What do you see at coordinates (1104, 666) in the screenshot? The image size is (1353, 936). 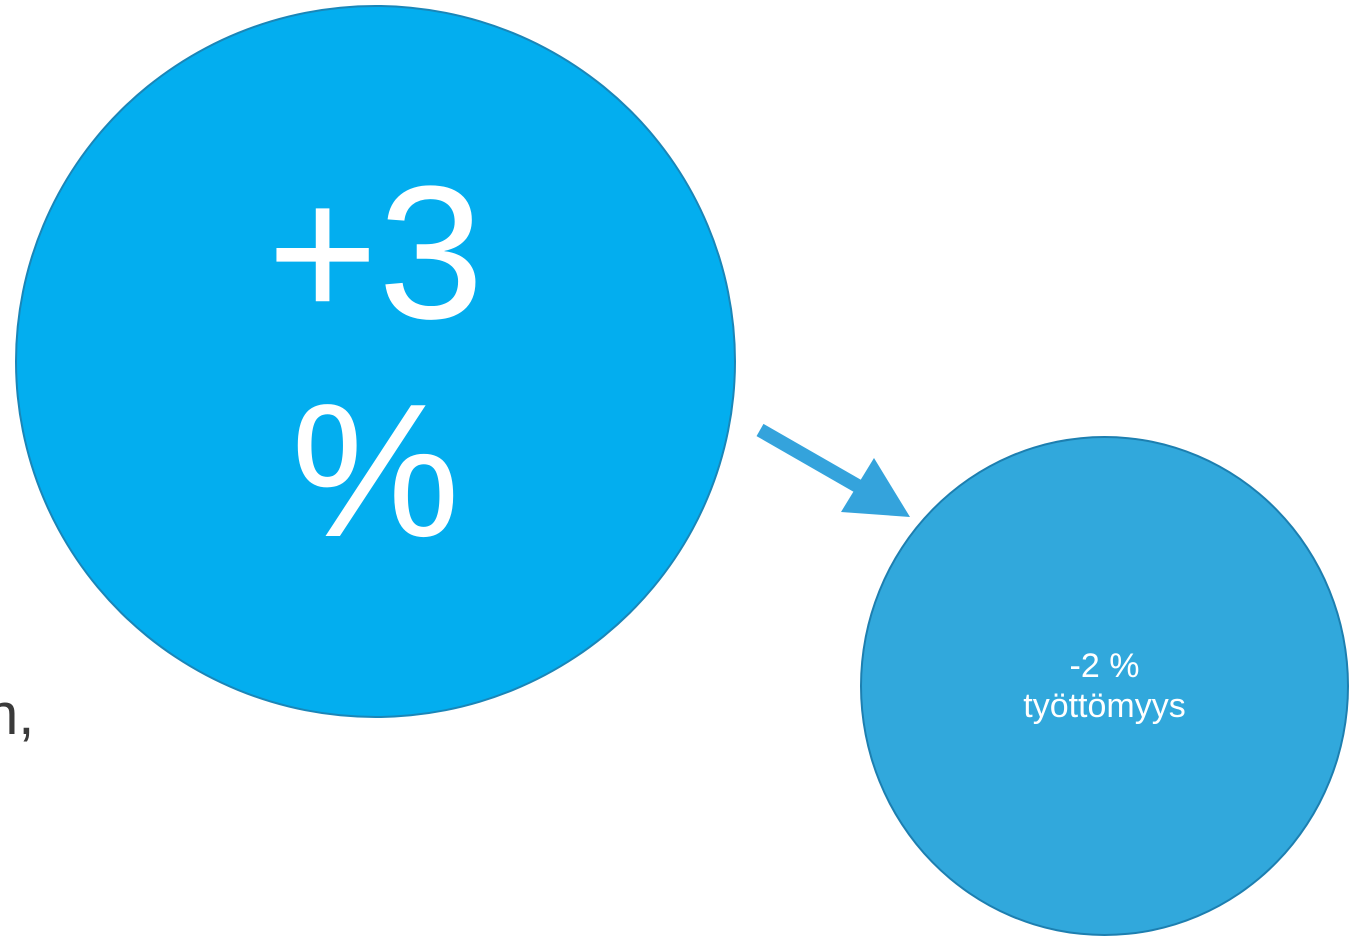 I see `unemployment-value-text: -2 %` at bounding box center [1104, 666].